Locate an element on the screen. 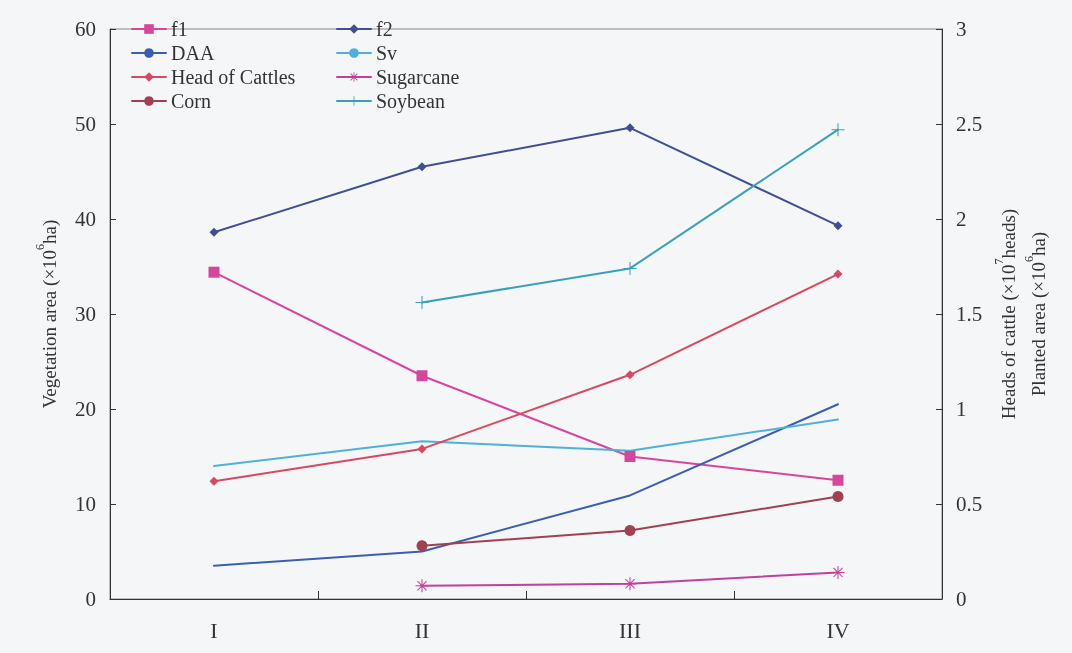 This screenshot has height=653, width=1072. y2-tick-label: 2.5 is located at coordinates (969, 124).